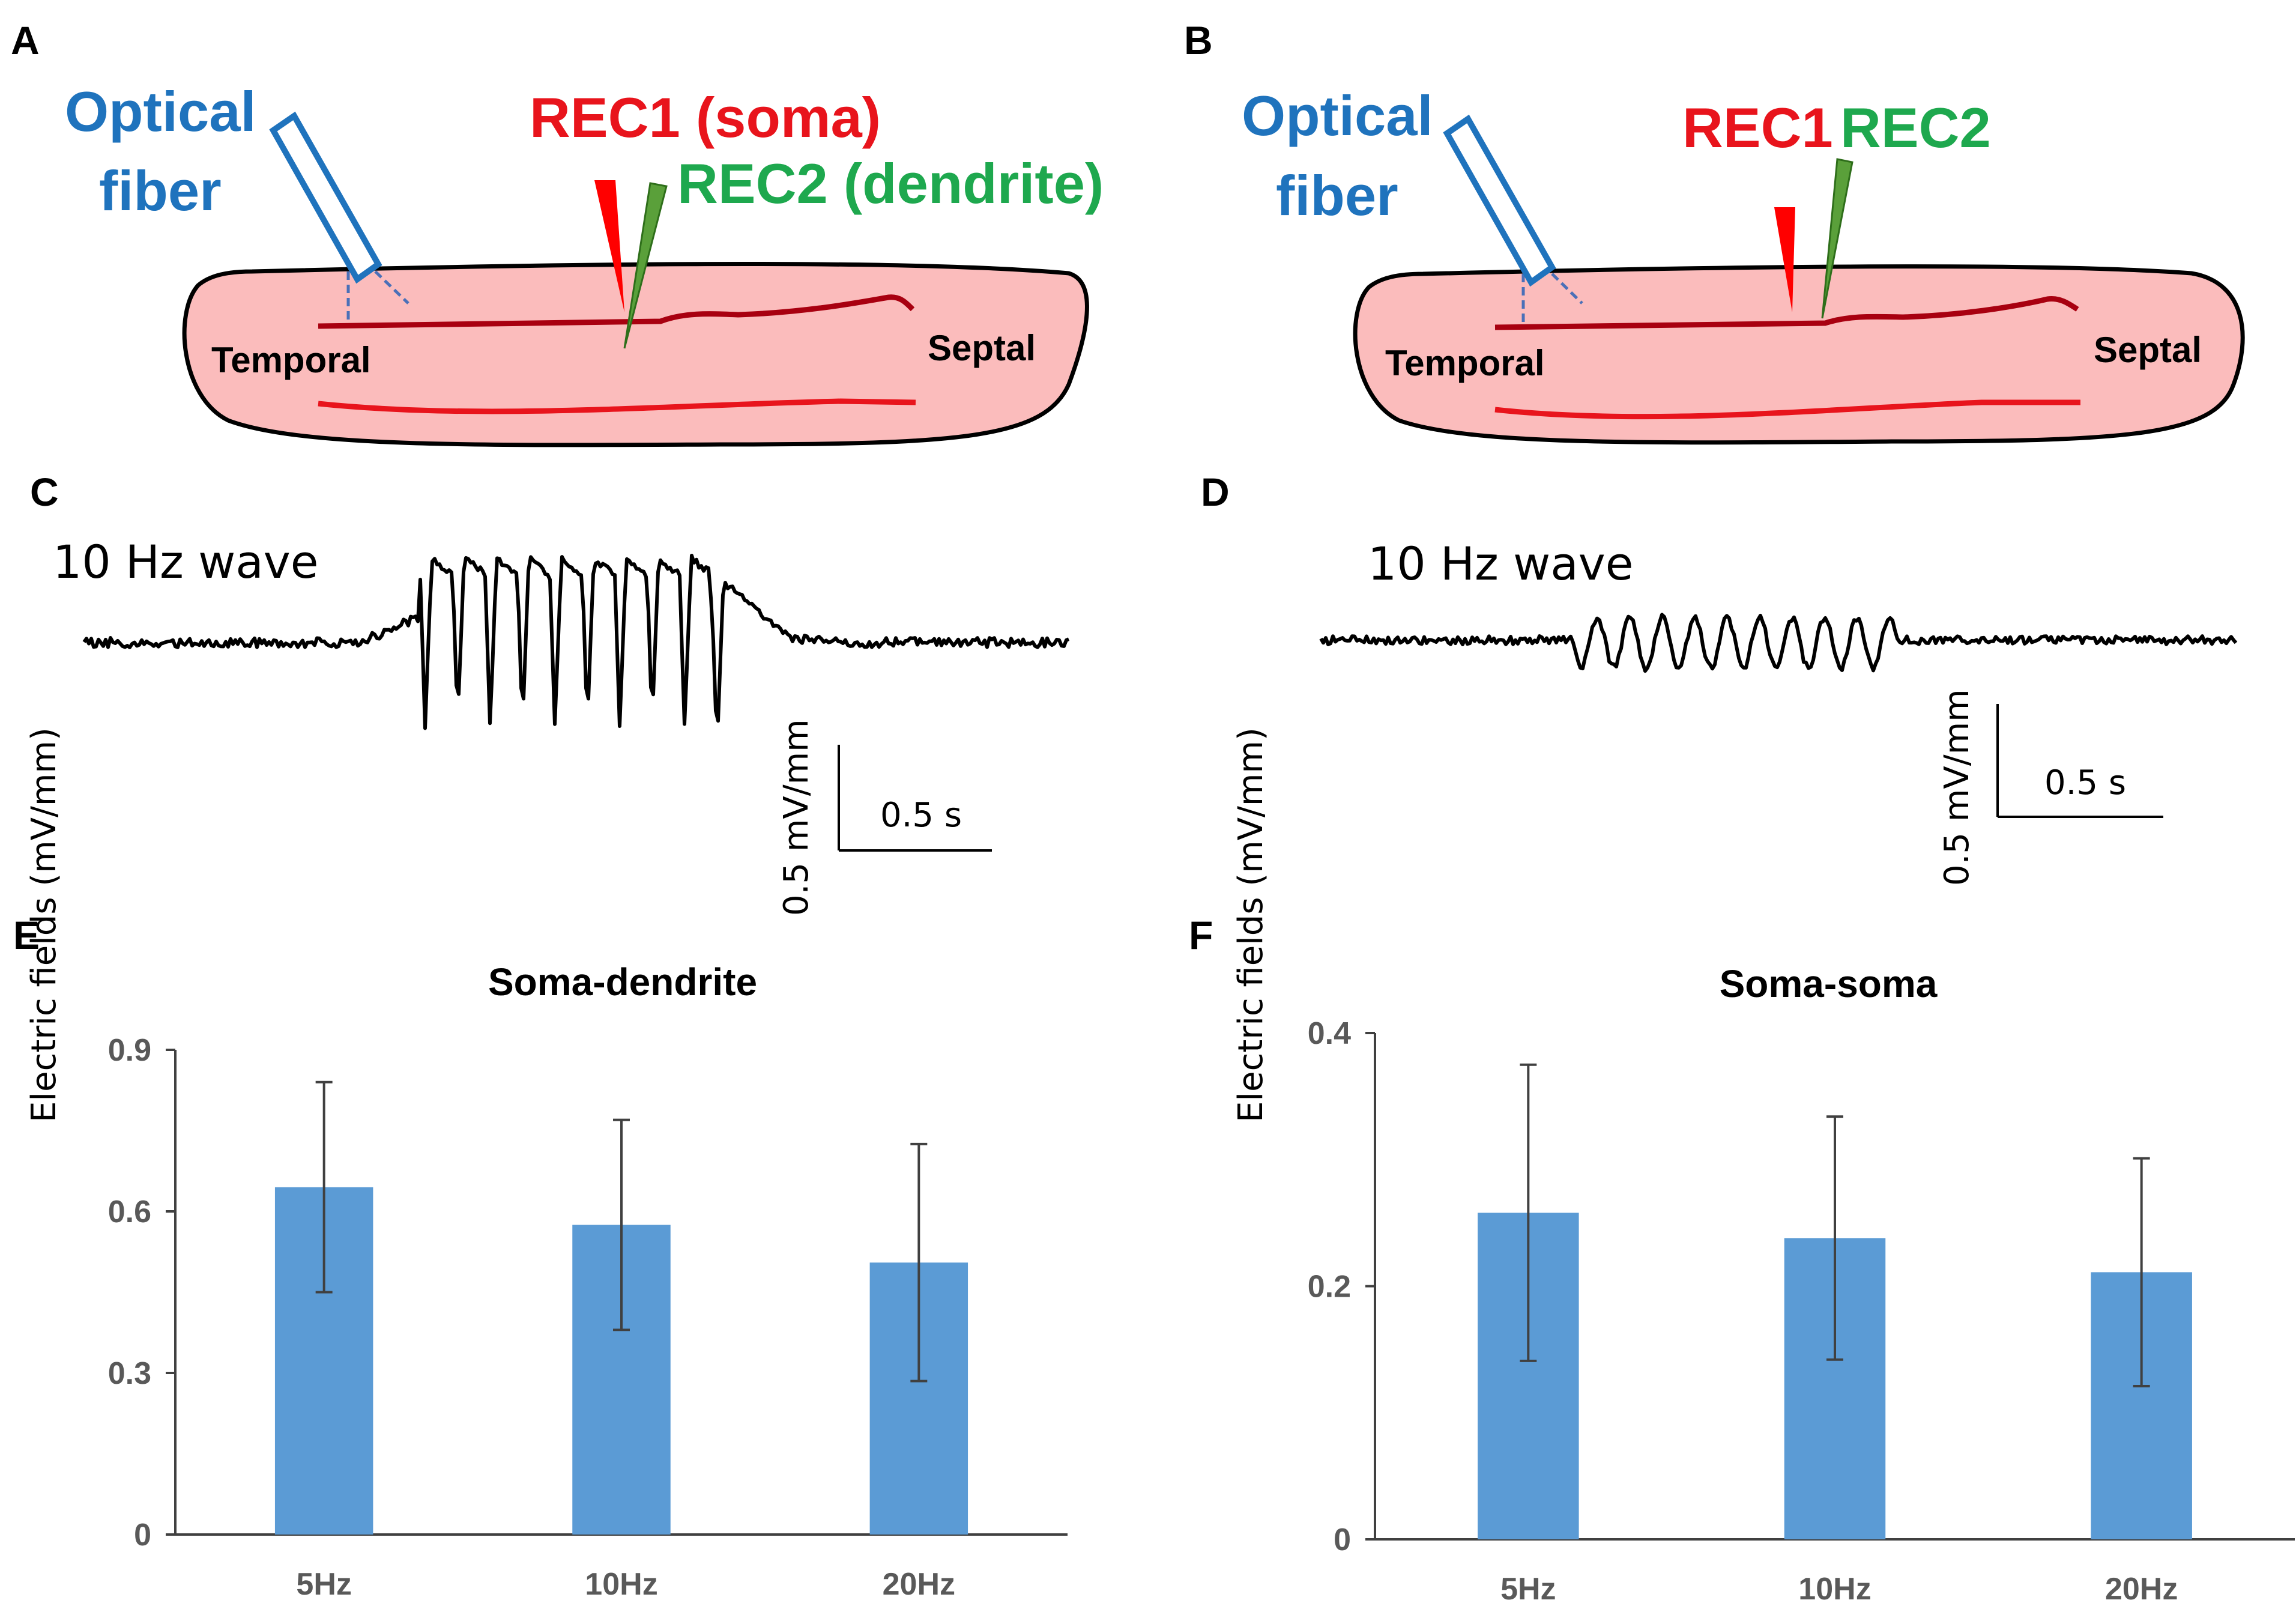 Image resolution: width=2296 pixels, height=1612 pixels. What do you see at coordinates (45, 492) in the screenshot?
I see `panel-label-c: C` at bounding box center [45, 492].